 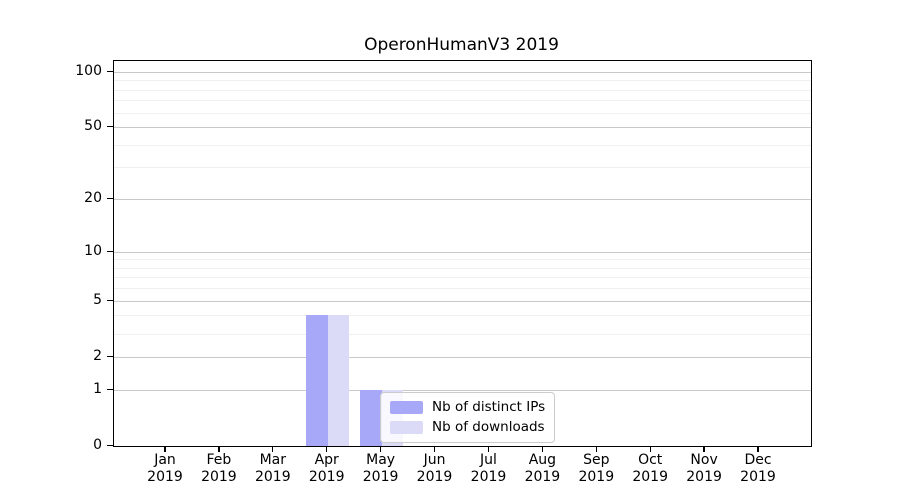 I want to click on x-tick-label-nov: Nov 2019, so click(x=704, y=468).